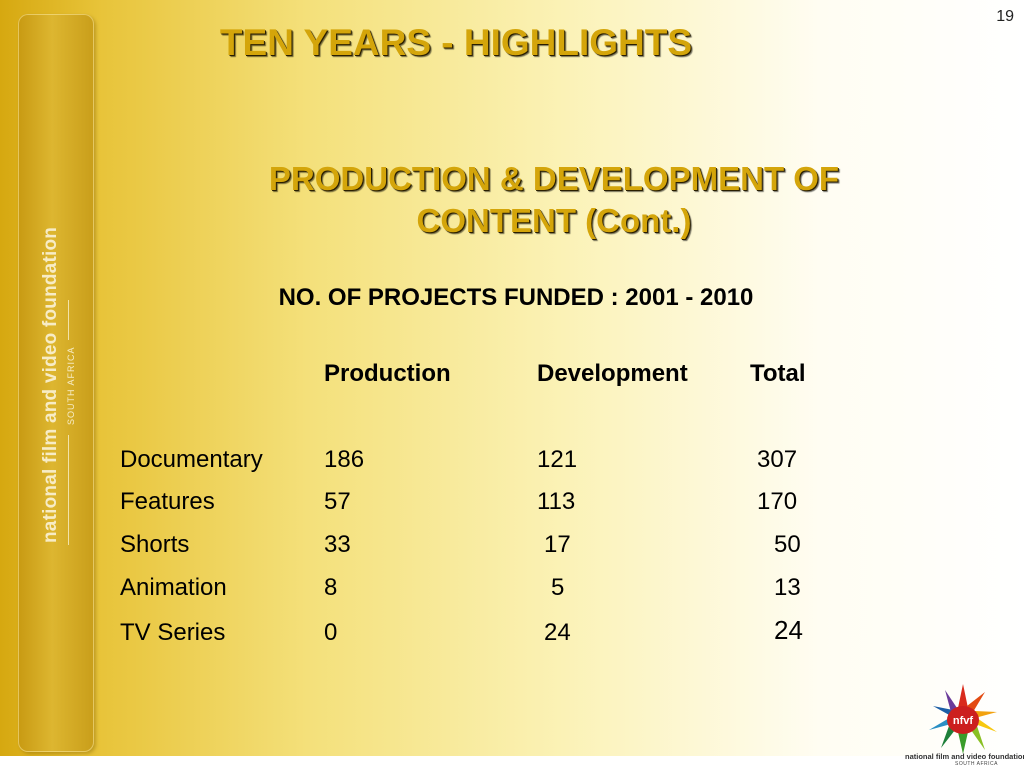 This screenshot has height=768, width=1024. Describe the element at coordinates (331, 587) in the screenshot. I see `cell-production: 8` at that location.